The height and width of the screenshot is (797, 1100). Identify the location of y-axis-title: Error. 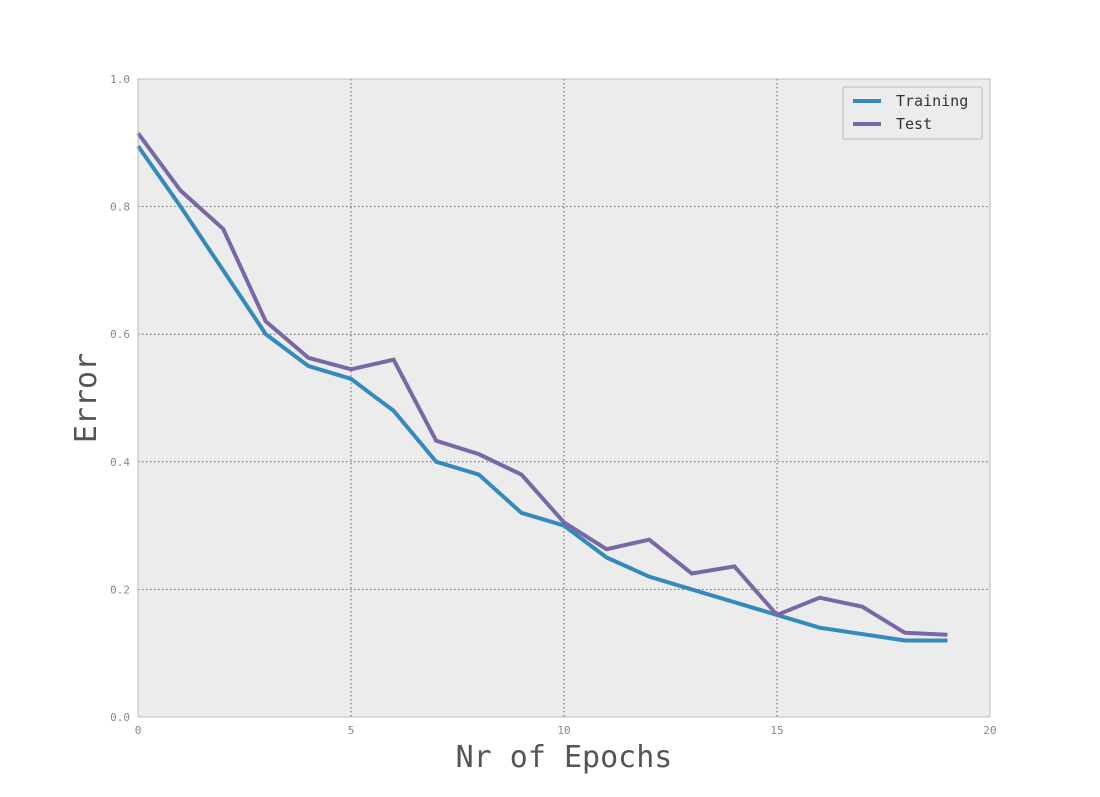
(86, 398).